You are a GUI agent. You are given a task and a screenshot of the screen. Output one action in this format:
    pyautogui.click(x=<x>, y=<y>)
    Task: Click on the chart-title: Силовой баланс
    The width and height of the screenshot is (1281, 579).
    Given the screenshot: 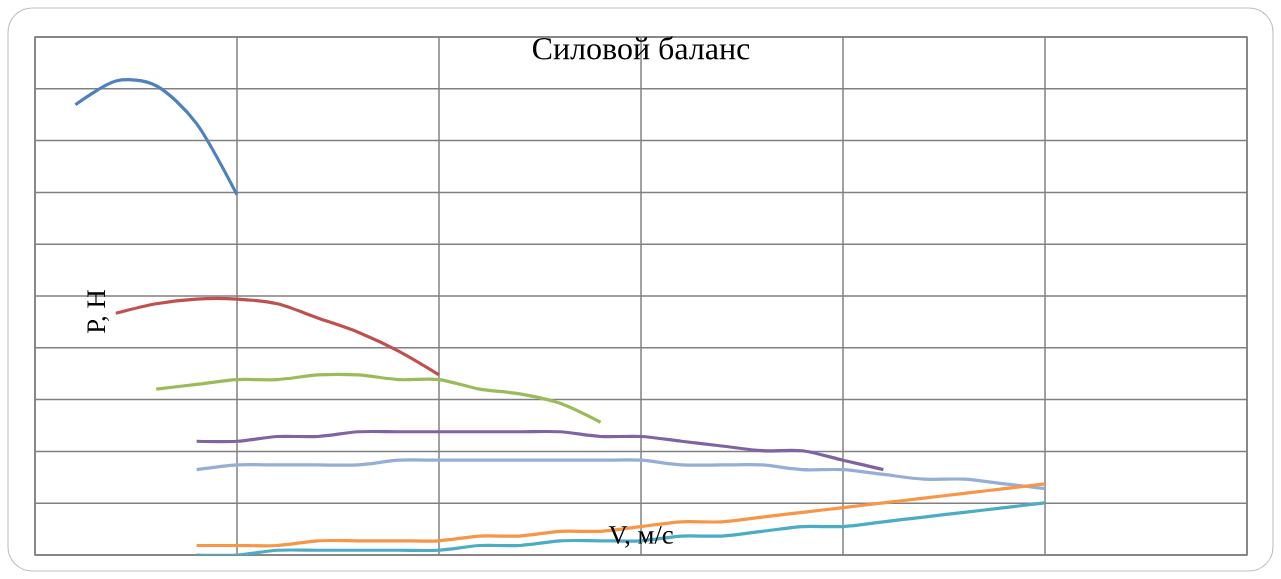 What is the action you would take?
    pyautogui.click(x=641, y=48)
    